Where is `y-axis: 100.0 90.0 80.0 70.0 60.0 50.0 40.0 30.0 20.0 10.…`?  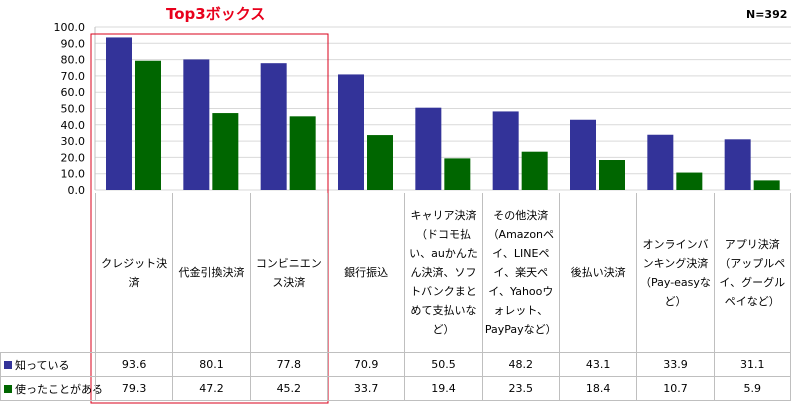
y-axis: 100.0 90.0 80.0 70.0 60.0 50.0 40.0 30.0 20.0 10.… is located at coordinates (70, 109).